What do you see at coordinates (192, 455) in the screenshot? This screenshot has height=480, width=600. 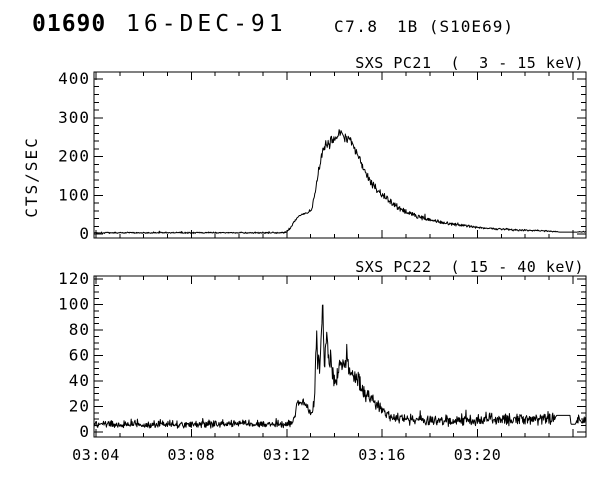 I see `x-tick-label: 03:08` at bounding box center [192, 455].